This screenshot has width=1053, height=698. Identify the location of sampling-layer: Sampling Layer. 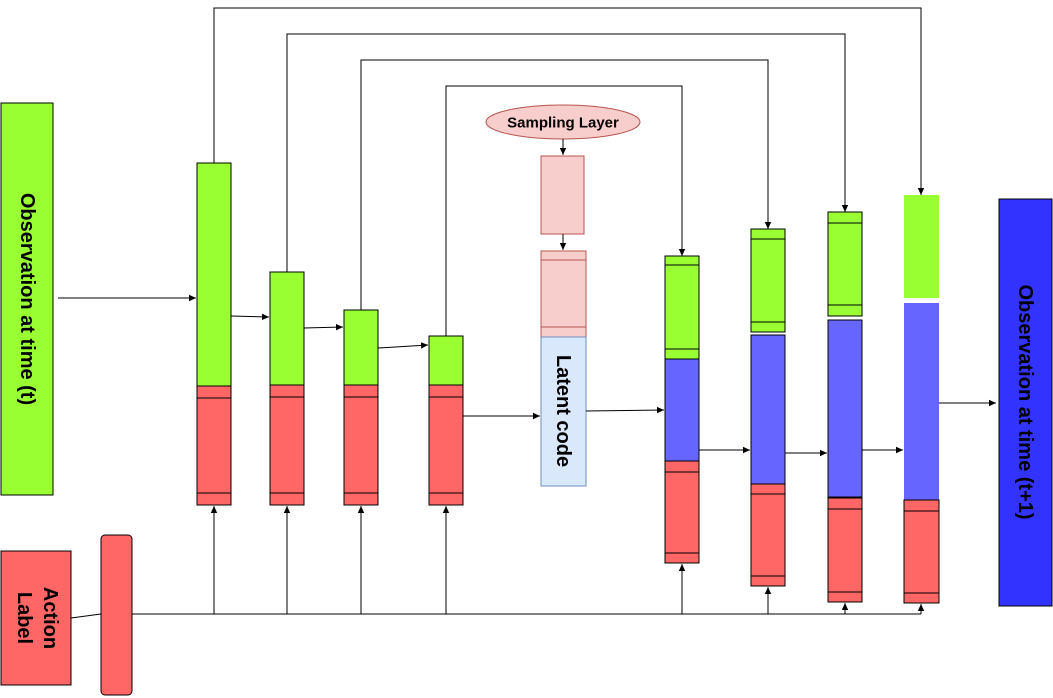
(563, 122).